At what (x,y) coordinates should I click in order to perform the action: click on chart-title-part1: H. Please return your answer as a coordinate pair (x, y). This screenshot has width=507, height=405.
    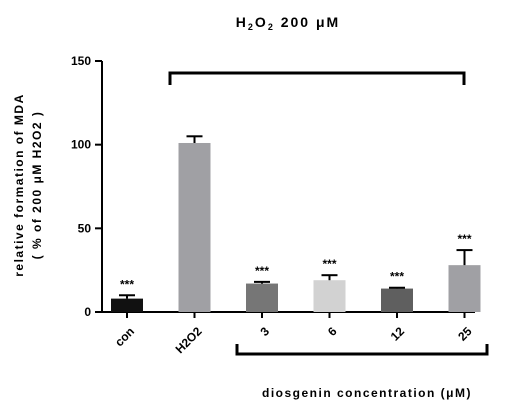
    Looking at the image, I should click on (242, 22).